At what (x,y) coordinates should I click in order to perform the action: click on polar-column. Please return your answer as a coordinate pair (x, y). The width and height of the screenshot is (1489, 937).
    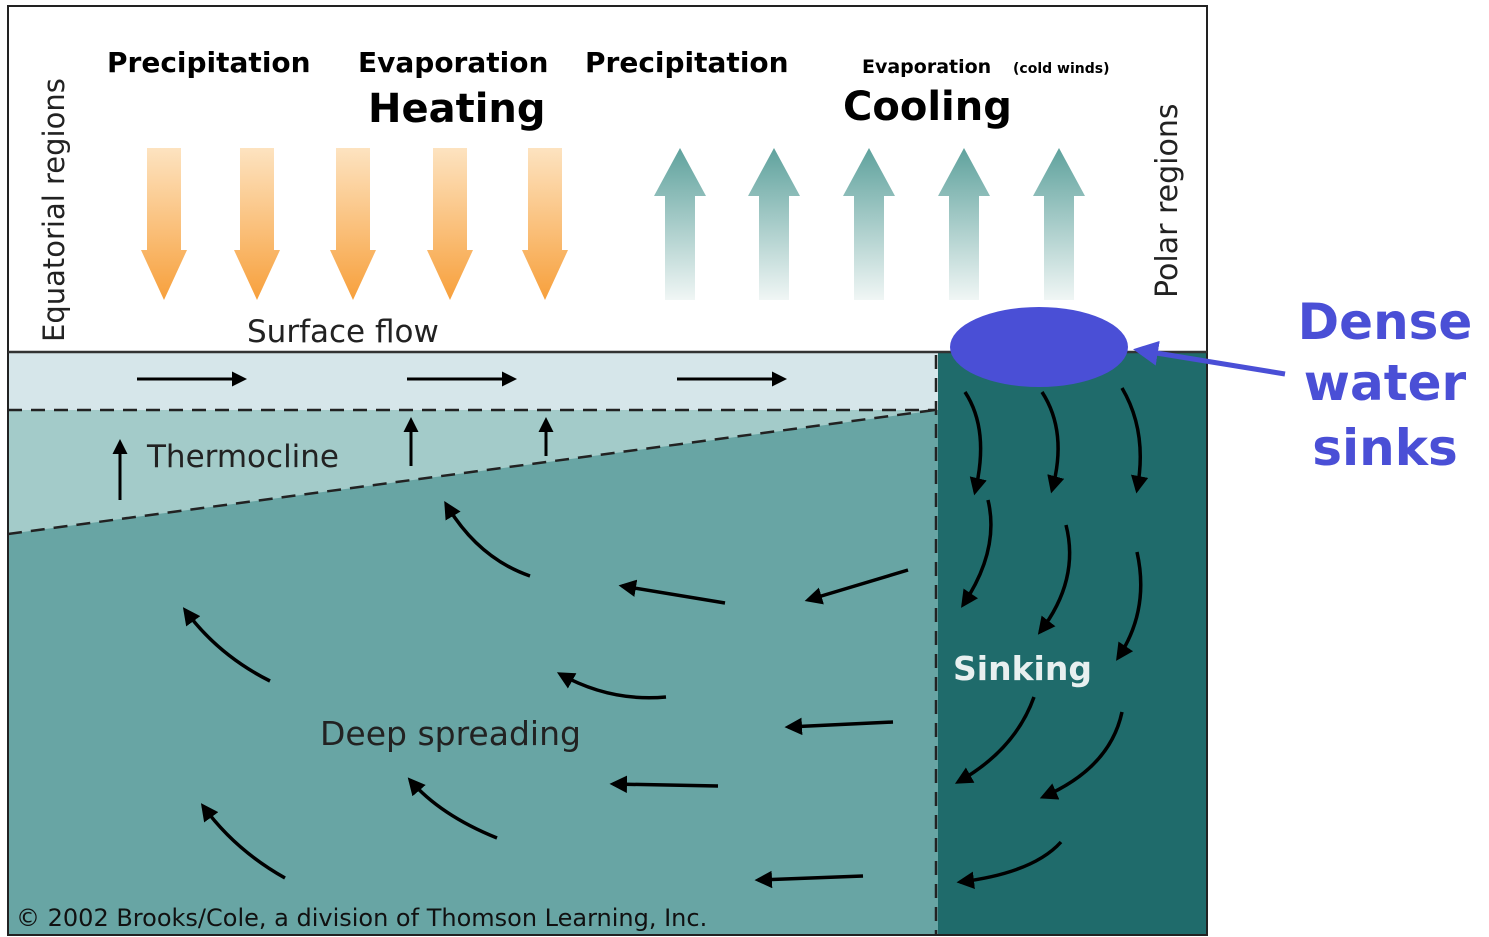
    Looking at the image, I should click on (1072, 643).